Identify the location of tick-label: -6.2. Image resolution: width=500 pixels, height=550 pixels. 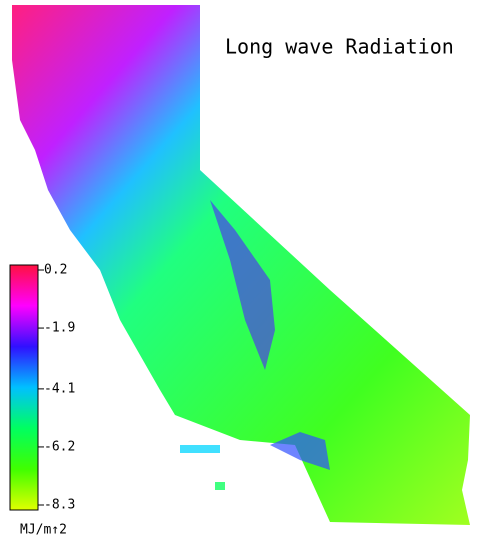
(59, 446).